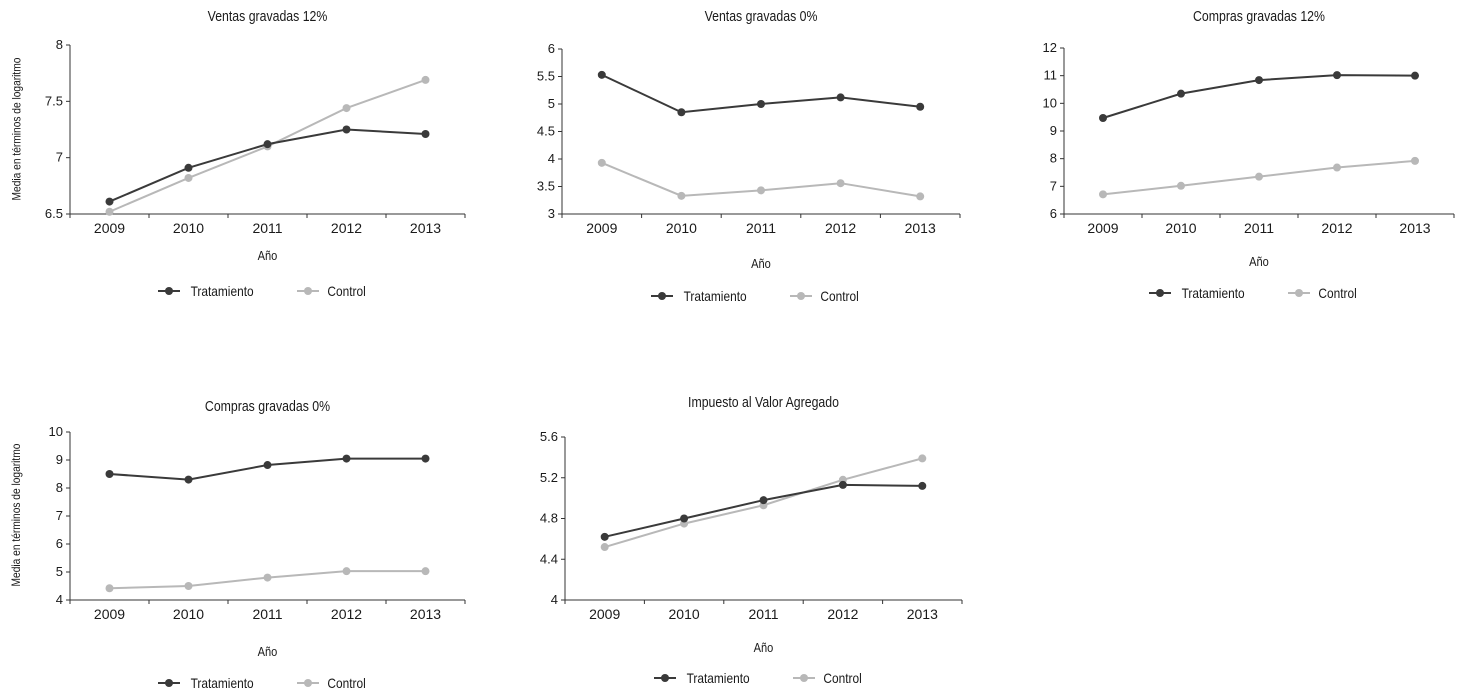  What do you see at coordinates (549, 558) in the screenshot?
I see `y-tick-label: 4.4` at bounding box center [549, 558].